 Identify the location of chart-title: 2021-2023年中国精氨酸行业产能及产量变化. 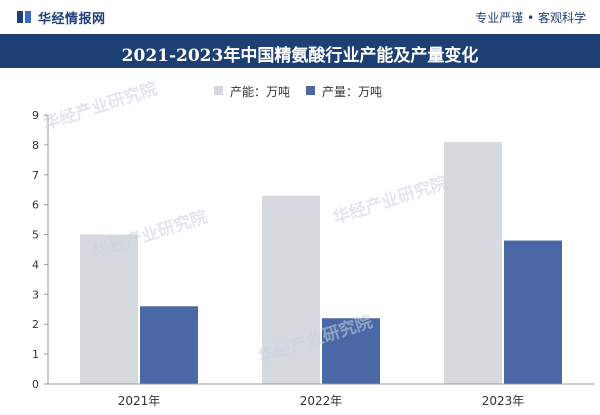
(300, 56).